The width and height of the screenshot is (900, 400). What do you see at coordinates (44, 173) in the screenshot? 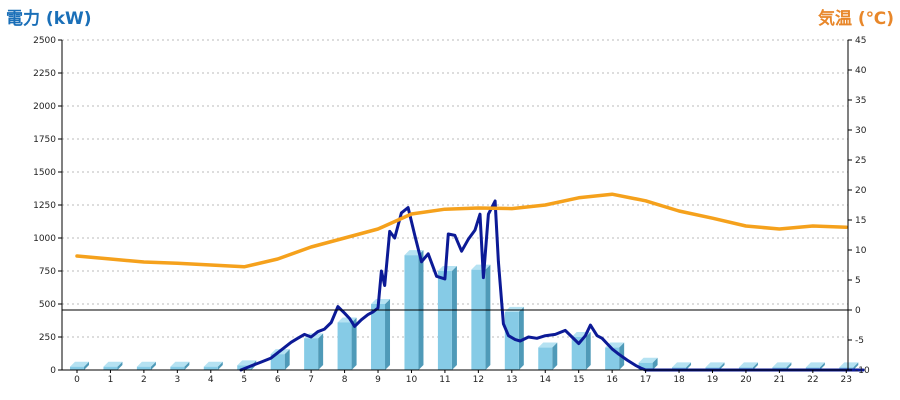
I see `left-tick-label: 1500` at bounding box center [44, 173].